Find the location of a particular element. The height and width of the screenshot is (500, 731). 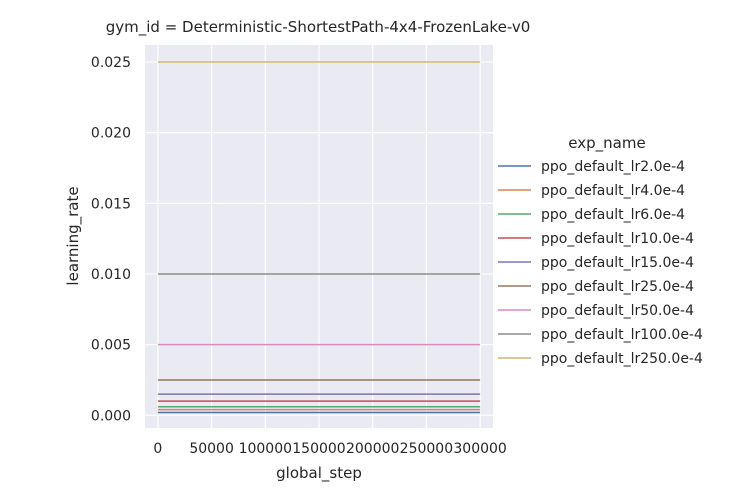

legend-entry: ppo_default_lr2.0e-4 is located at coordinates (613, 167).